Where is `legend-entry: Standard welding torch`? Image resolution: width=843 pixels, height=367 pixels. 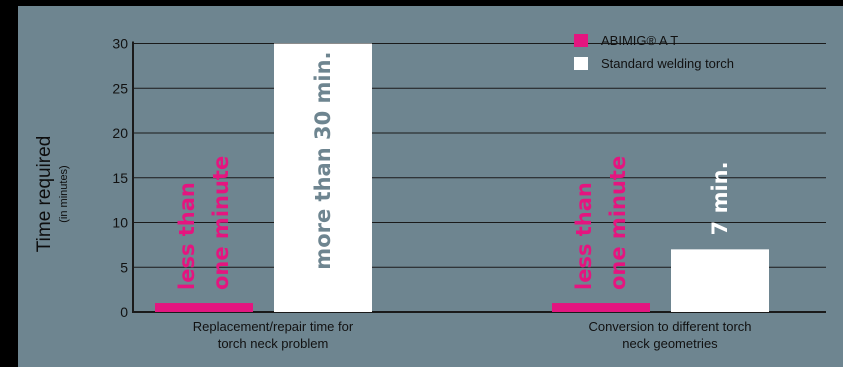 legend-entry: Standard welding torch is located at coordinates (667, 63).